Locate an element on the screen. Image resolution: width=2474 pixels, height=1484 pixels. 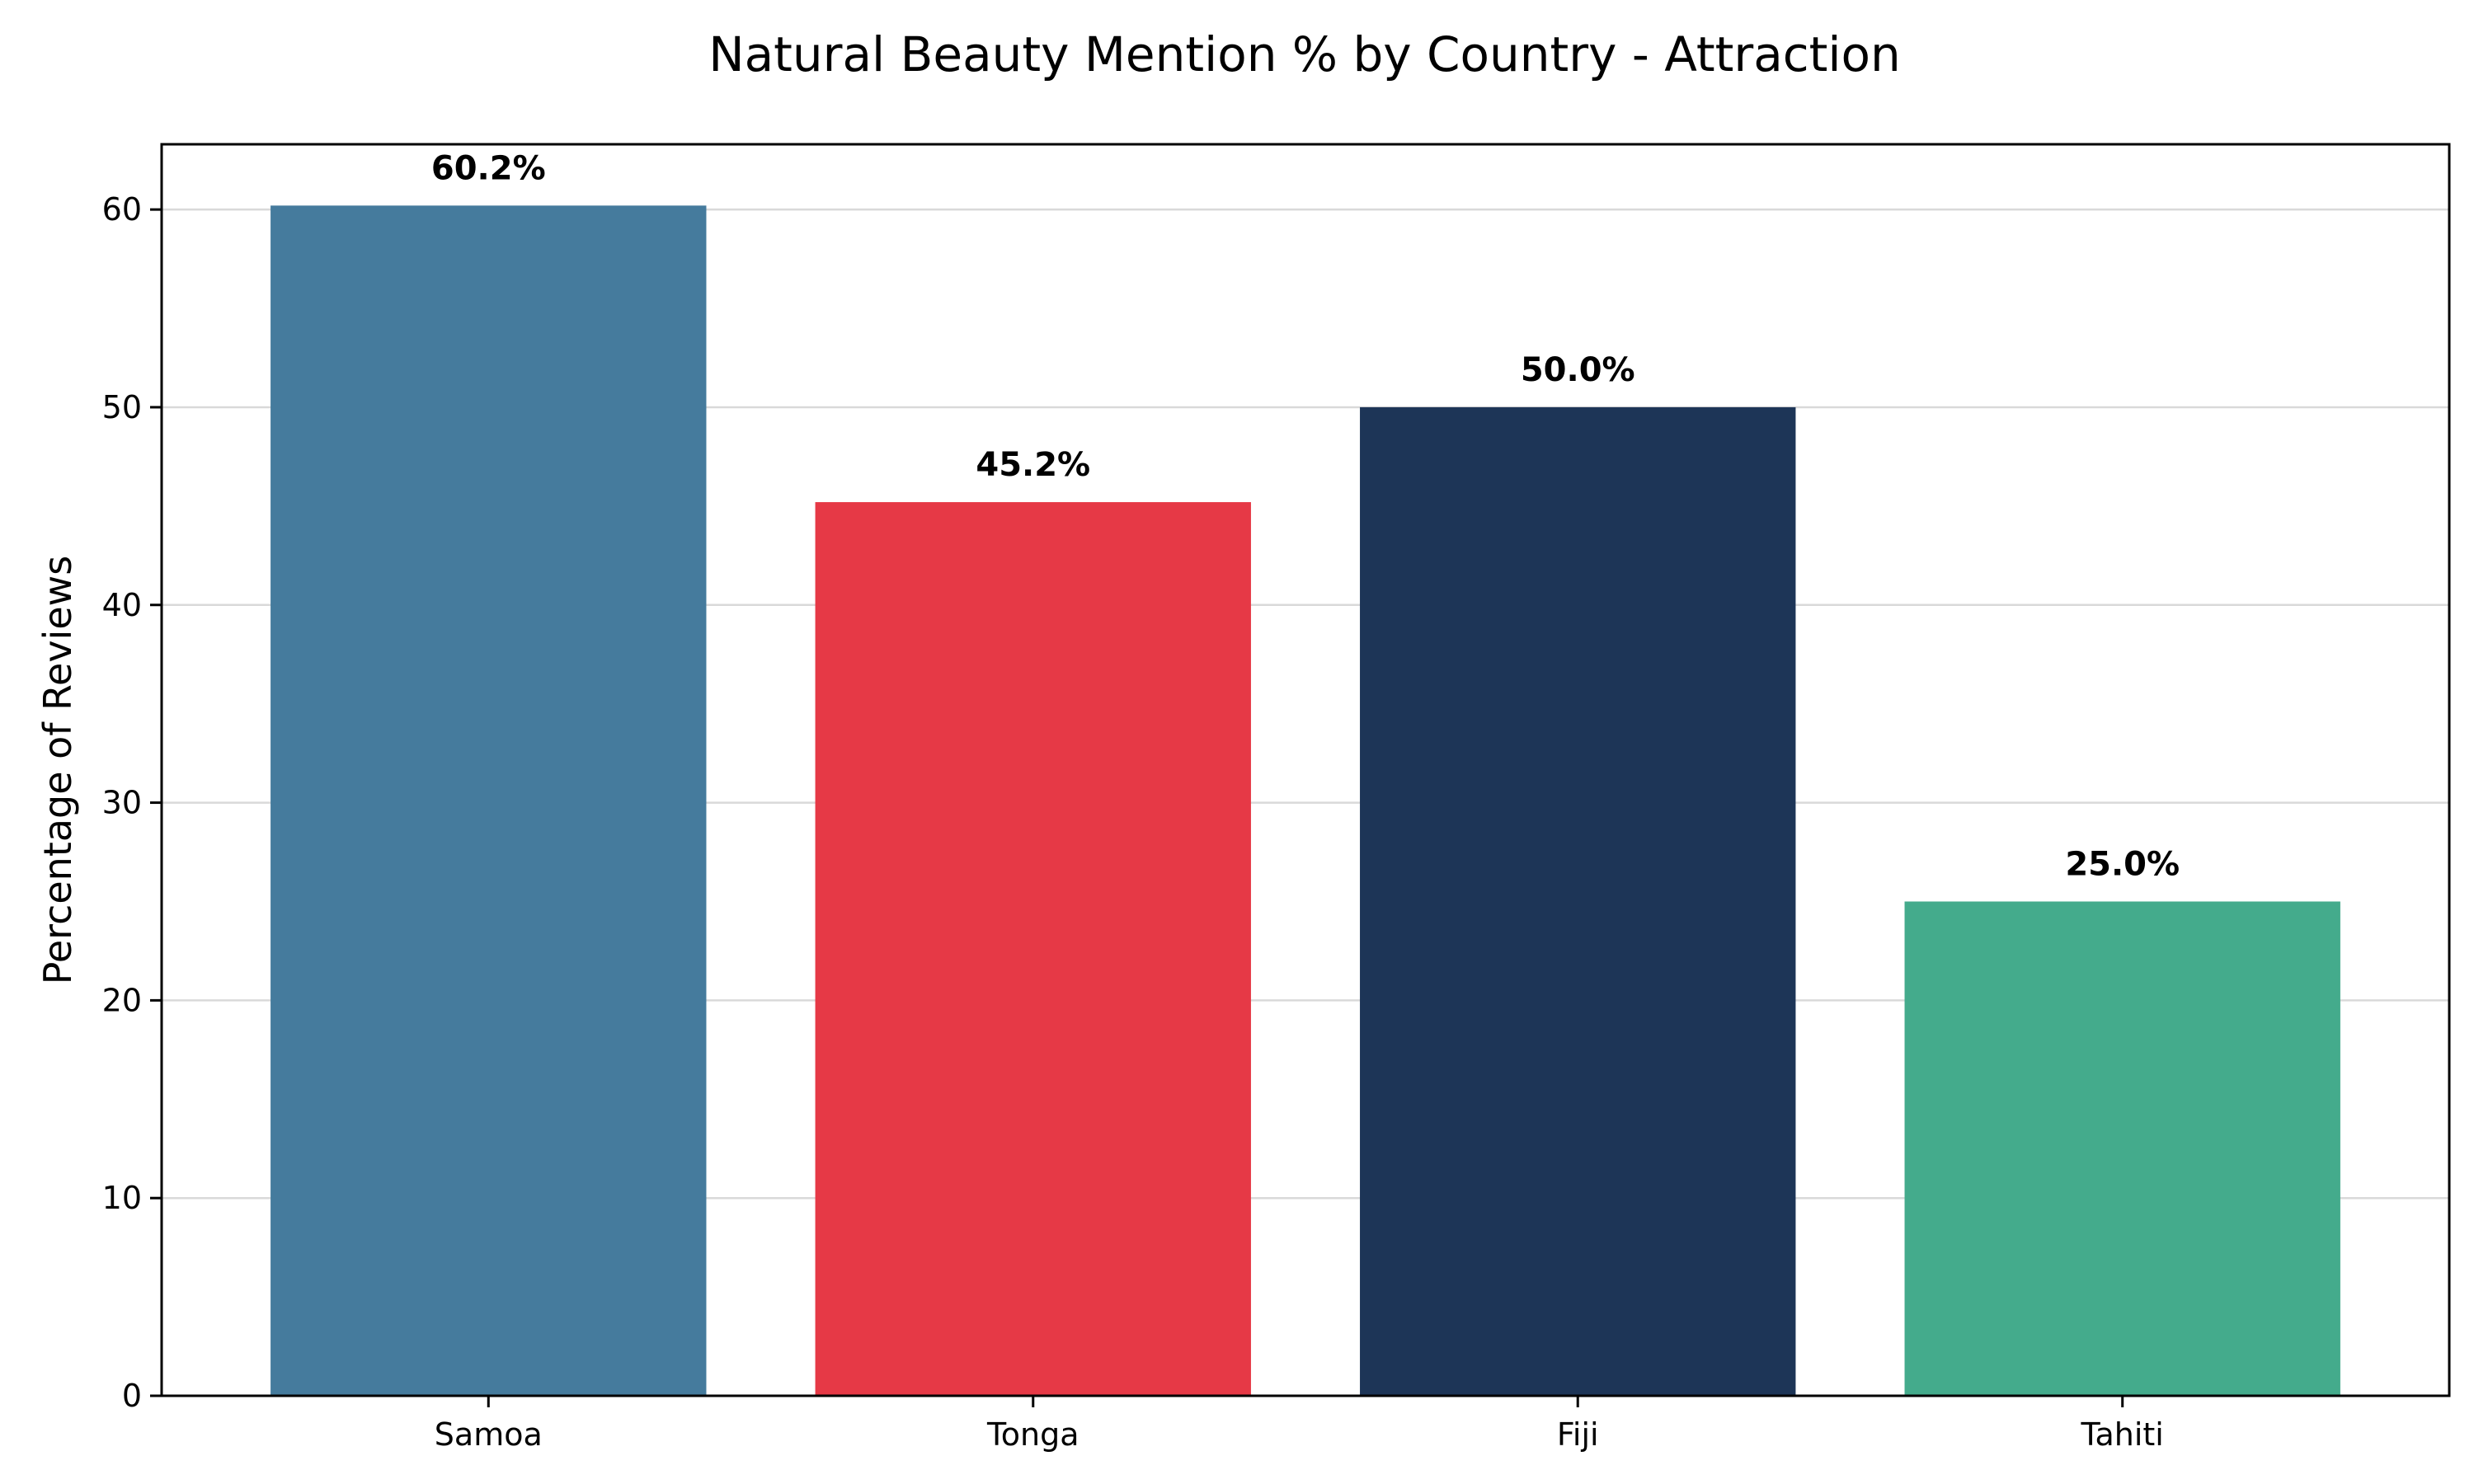
y-tick-label: 30 is located at coordinates (122, 803).